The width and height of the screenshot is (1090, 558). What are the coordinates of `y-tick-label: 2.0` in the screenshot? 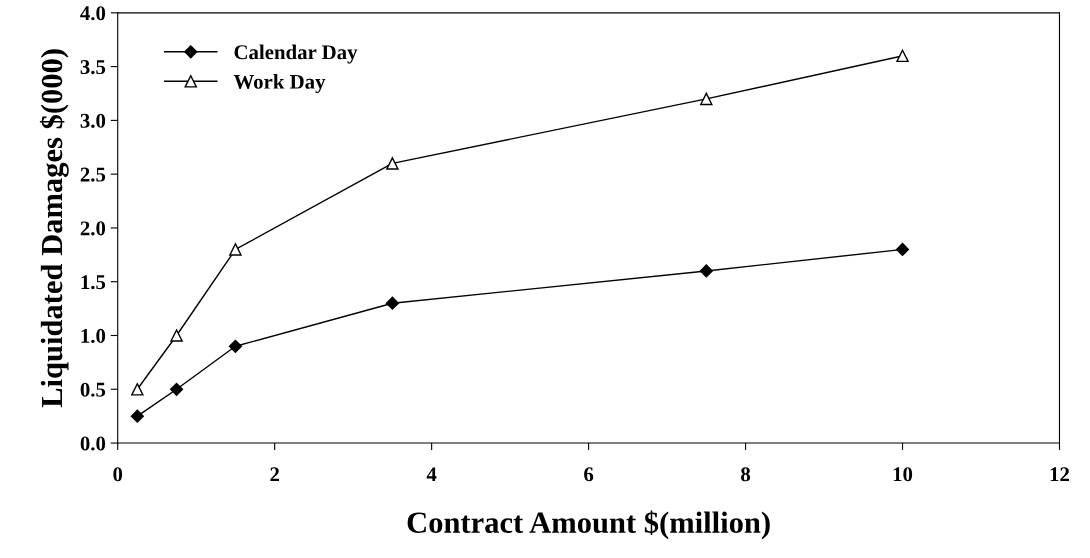 It's located at (93, 228).